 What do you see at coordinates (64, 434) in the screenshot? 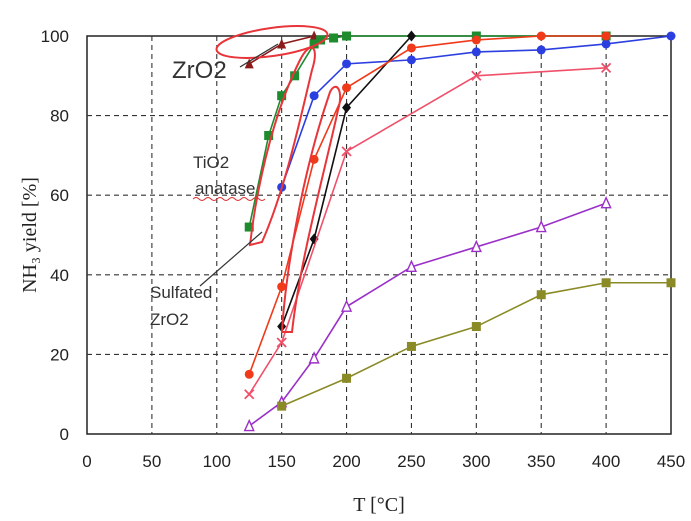
I see `y-tick-label: 0` at bounding box center [64, 434].